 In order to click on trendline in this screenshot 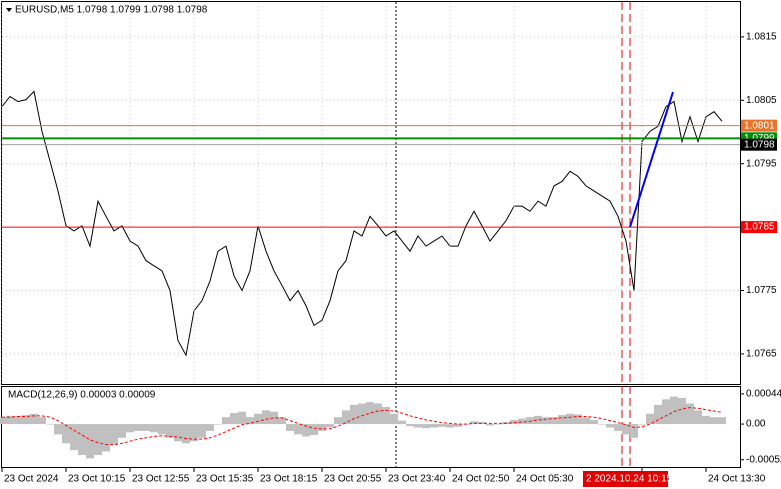, I will do `click(651, 159)`.